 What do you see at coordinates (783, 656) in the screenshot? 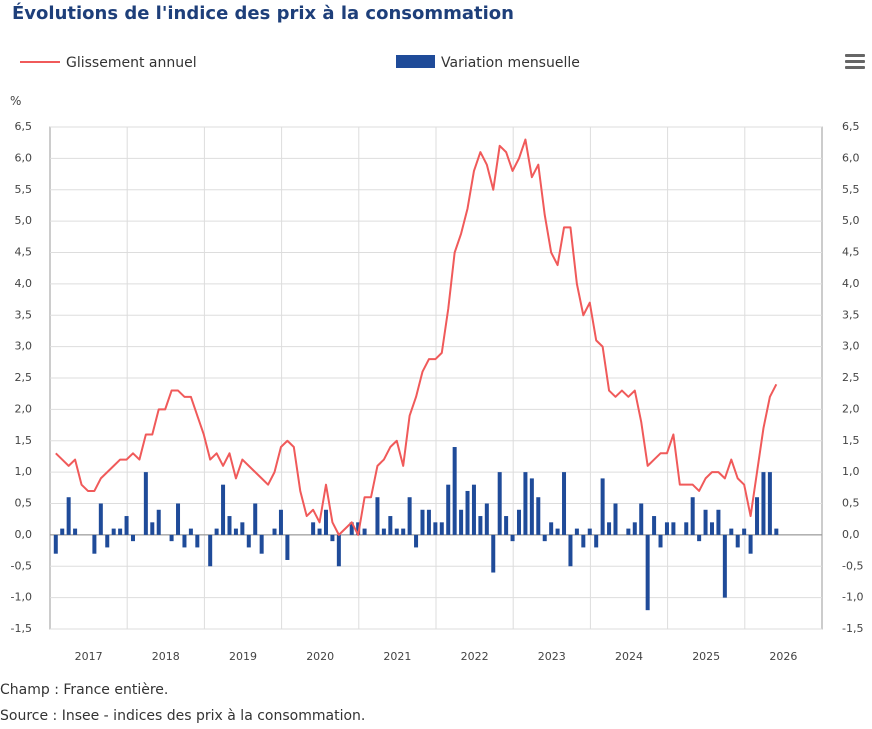
I see `x-group-label: 2026` at bounding box center [783, 656].